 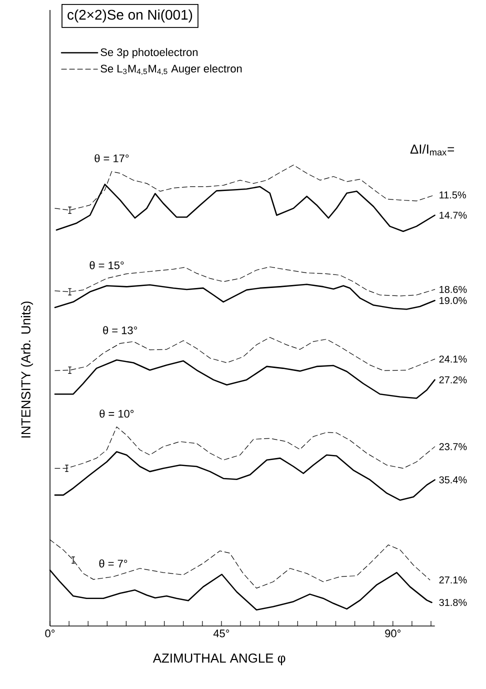 What do you see at coordinates (221, 634) in the screenshot?
I see `x-tick-label: 45°` at bounding box center [221, 634].